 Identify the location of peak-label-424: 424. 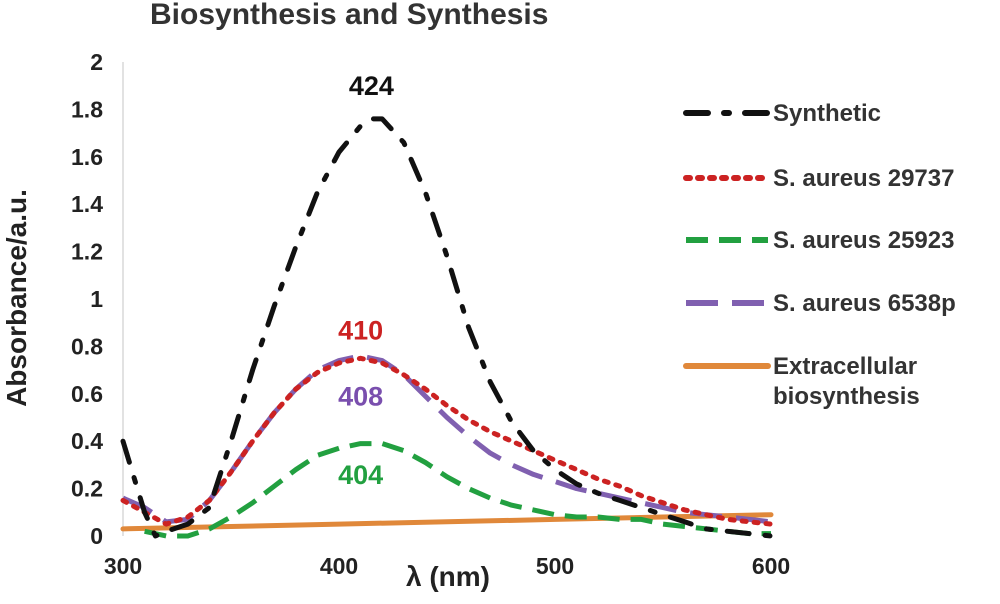
(371, 86).